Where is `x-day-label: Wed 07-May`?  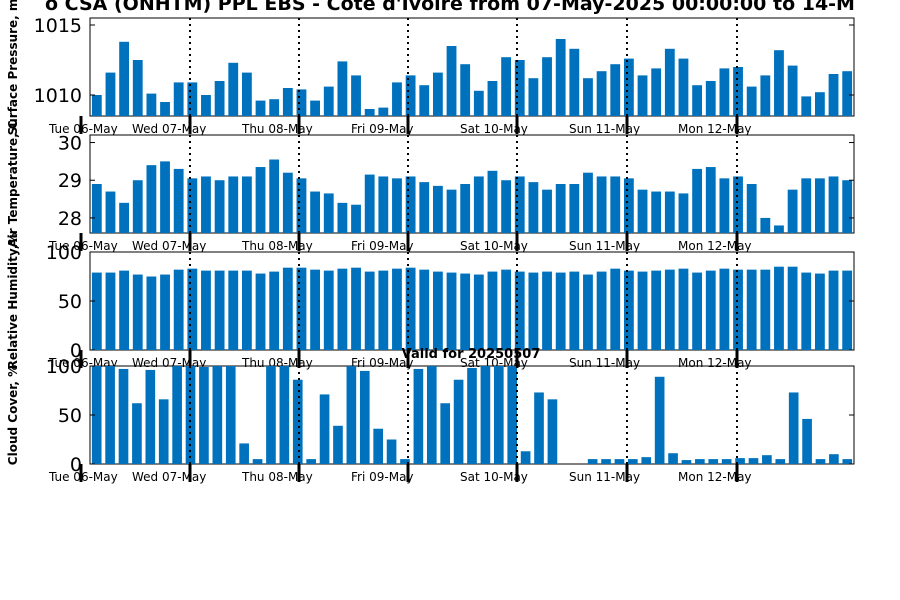 x-day-label: Wed 07-May is located at coordinates (169, 246).